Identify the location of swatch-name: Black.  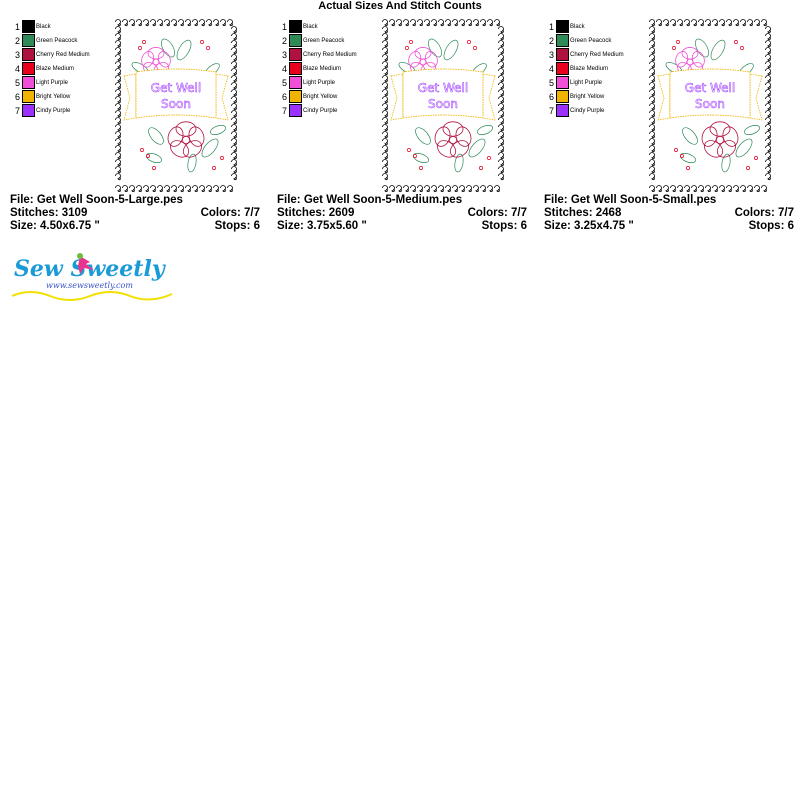
(43, 27).